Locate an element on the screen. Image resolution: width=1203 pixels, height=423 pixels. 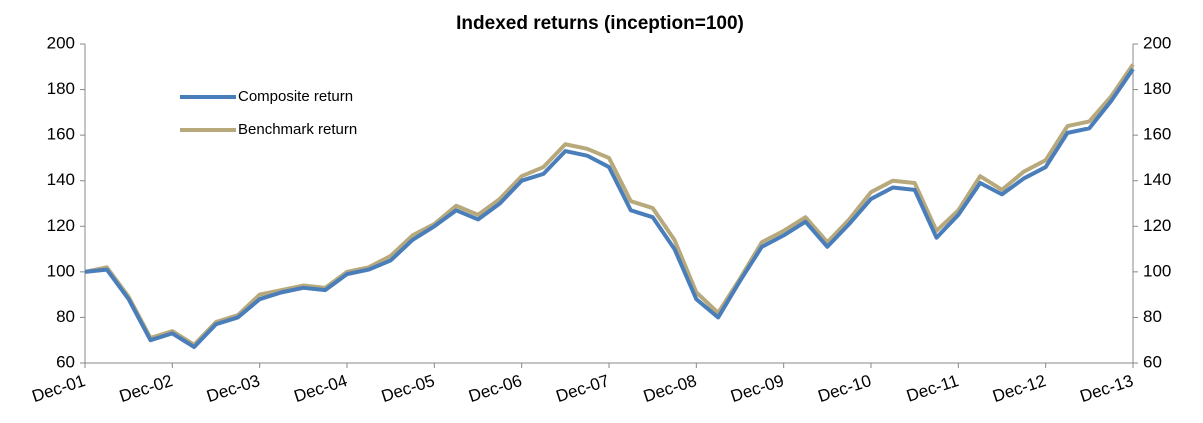
x-tick-label: Dec-09 is located at coordinates (757, 388).